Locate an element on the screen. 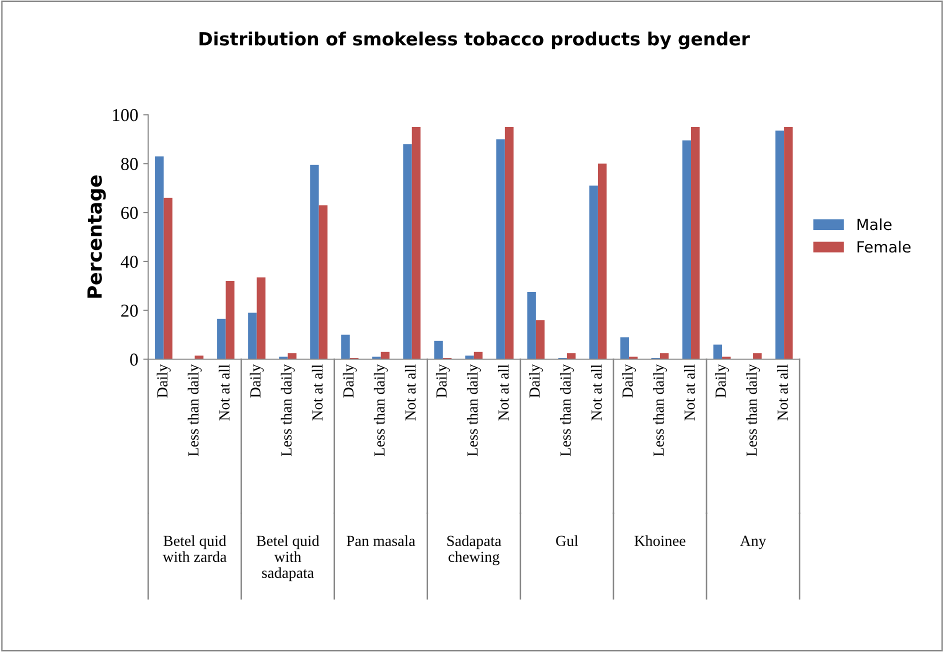 The height and width of the screenshot is (652, 944). y-tick-label: 40 is located at coordinates (129, 262).